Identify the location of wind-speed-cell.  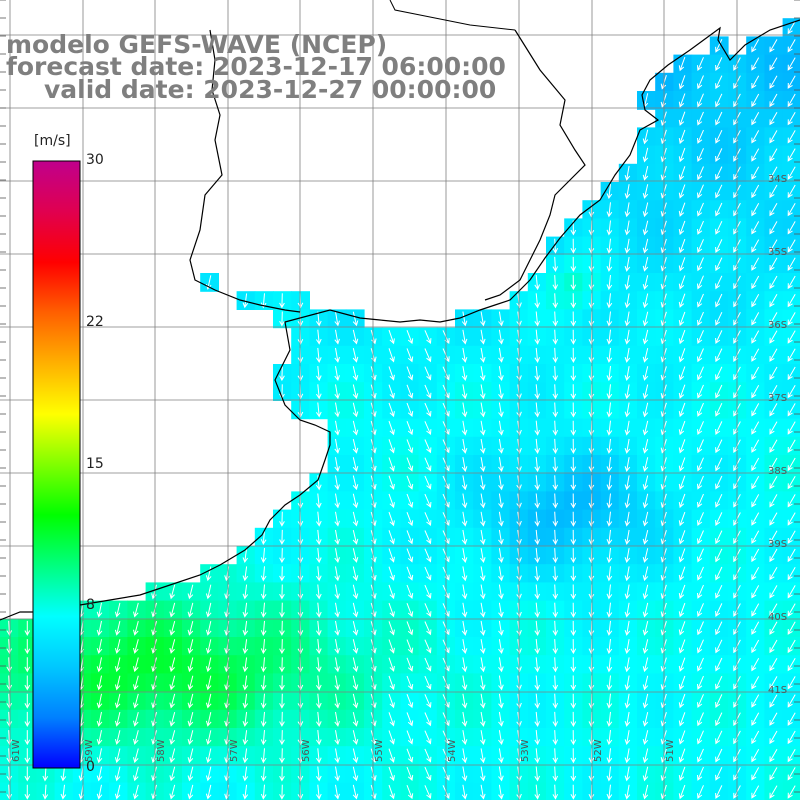
(791, 791).